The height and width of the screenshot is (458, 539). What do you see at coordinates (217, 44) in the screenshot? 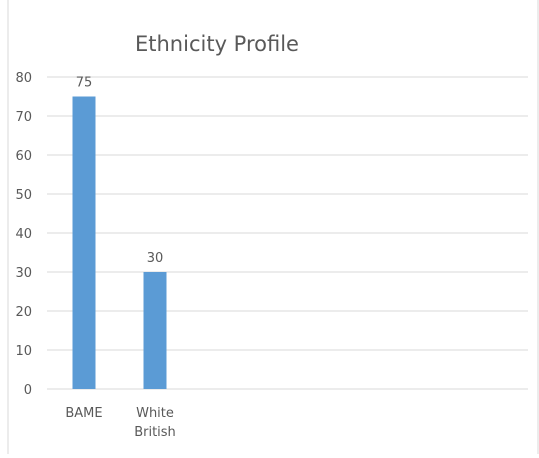
I see `chart-title: Ethnicity Profile` at bounding box center [217, 44].